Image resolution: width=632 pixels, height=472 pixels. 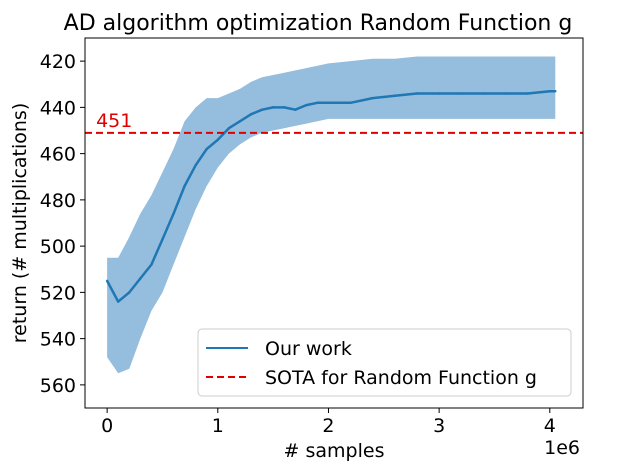 What do you see at coordinates (550, 426) in the screenshot?
I see `x-tick-label: 4` at bounding box center [550, 426].